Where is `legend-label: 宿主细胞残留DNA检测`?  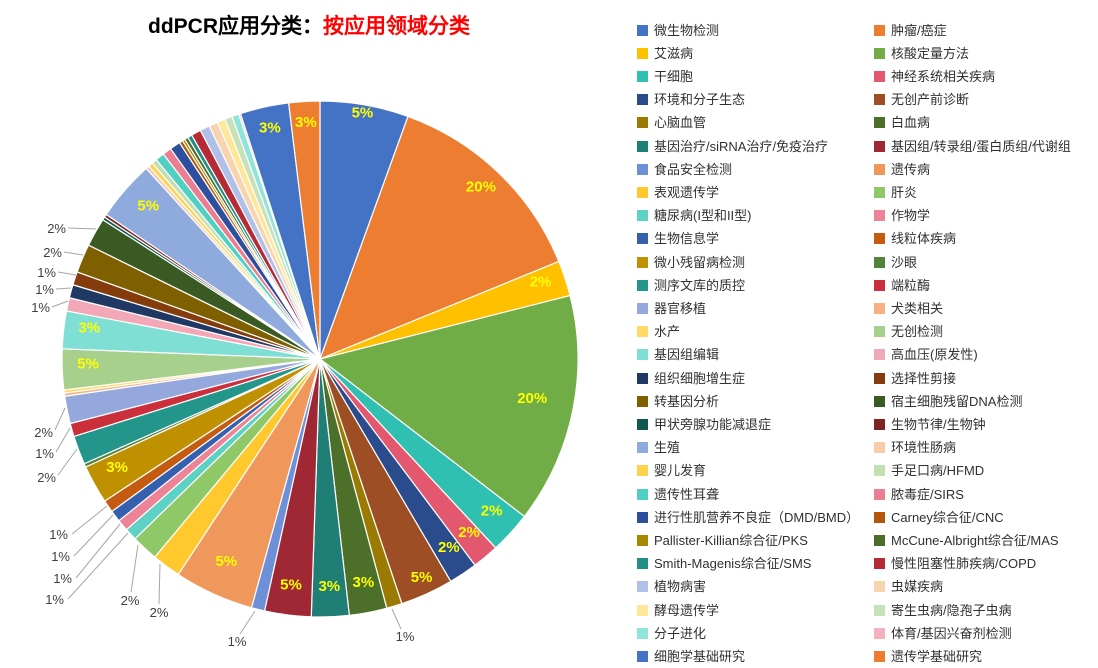
legend-label: 宿主细胞残留DNA检测 is located at coordinates (957, 401).